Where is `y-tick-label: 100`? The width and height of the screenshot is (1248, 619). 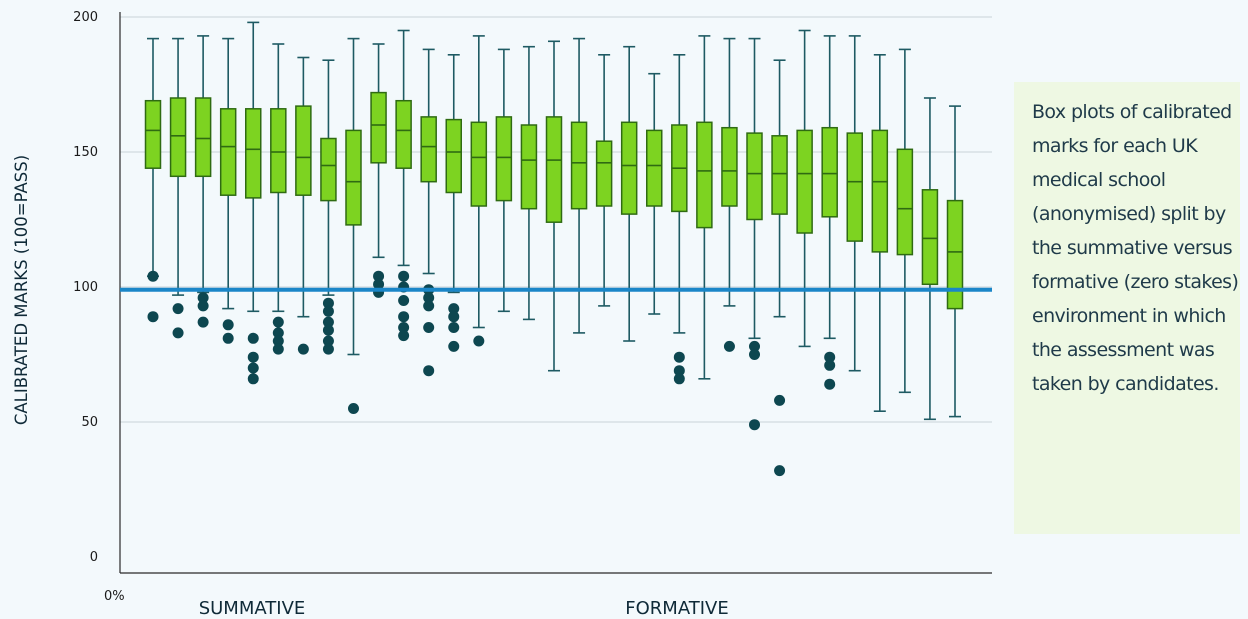
y-tick-label: 100 is located at coordinates (85, 287).